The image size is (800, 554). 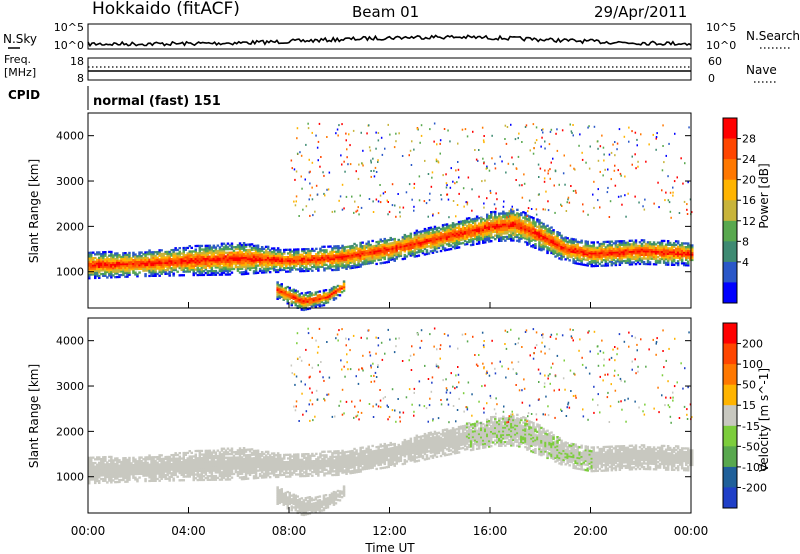 I want to click on date-title: 29/Apr/2011, so click(x=640, y=12).